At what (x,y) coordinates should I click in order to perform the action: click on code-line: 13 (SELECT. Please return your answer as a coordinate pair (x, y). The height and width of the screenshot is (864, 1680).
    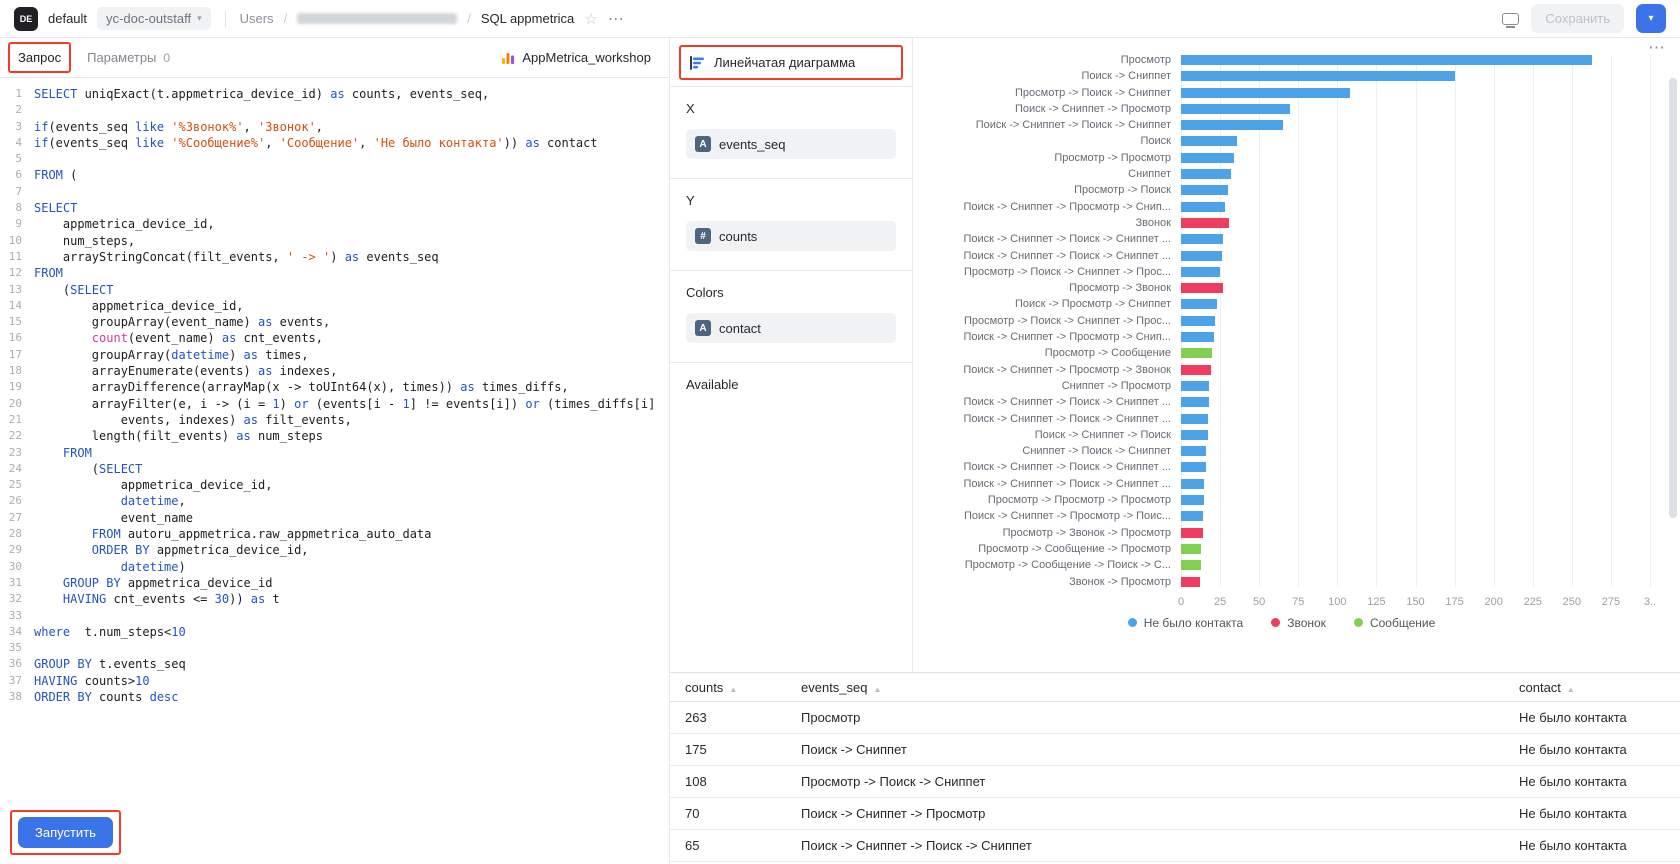
    Looking at the image, I should click on (334, 290).